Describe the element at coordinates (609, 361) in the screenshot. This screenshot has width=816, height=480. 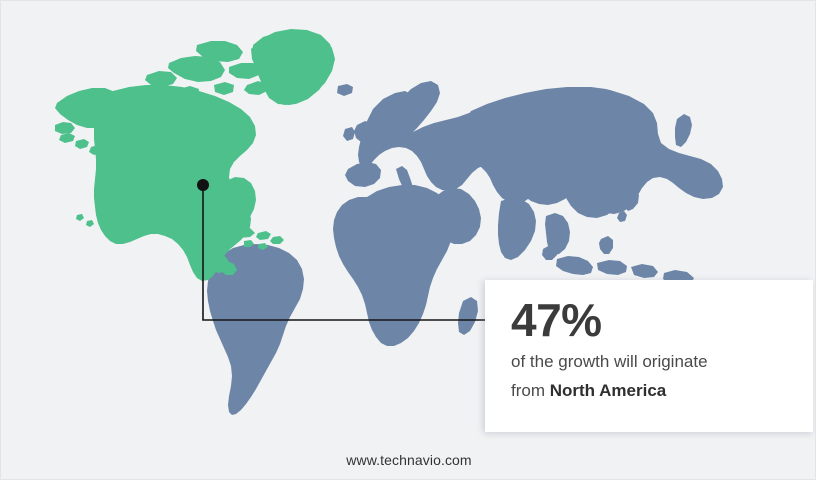
I see `callout-line-1: of the growth will originate` at that location.